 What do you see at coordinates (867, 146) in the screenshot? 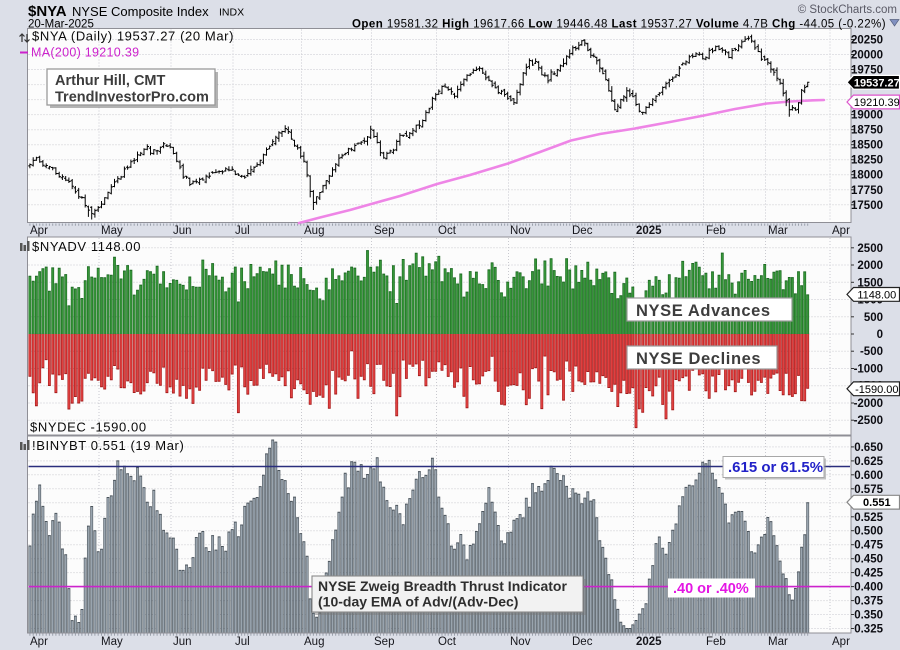
I see `svg-text: 18500` at bounding box center [867, 146].